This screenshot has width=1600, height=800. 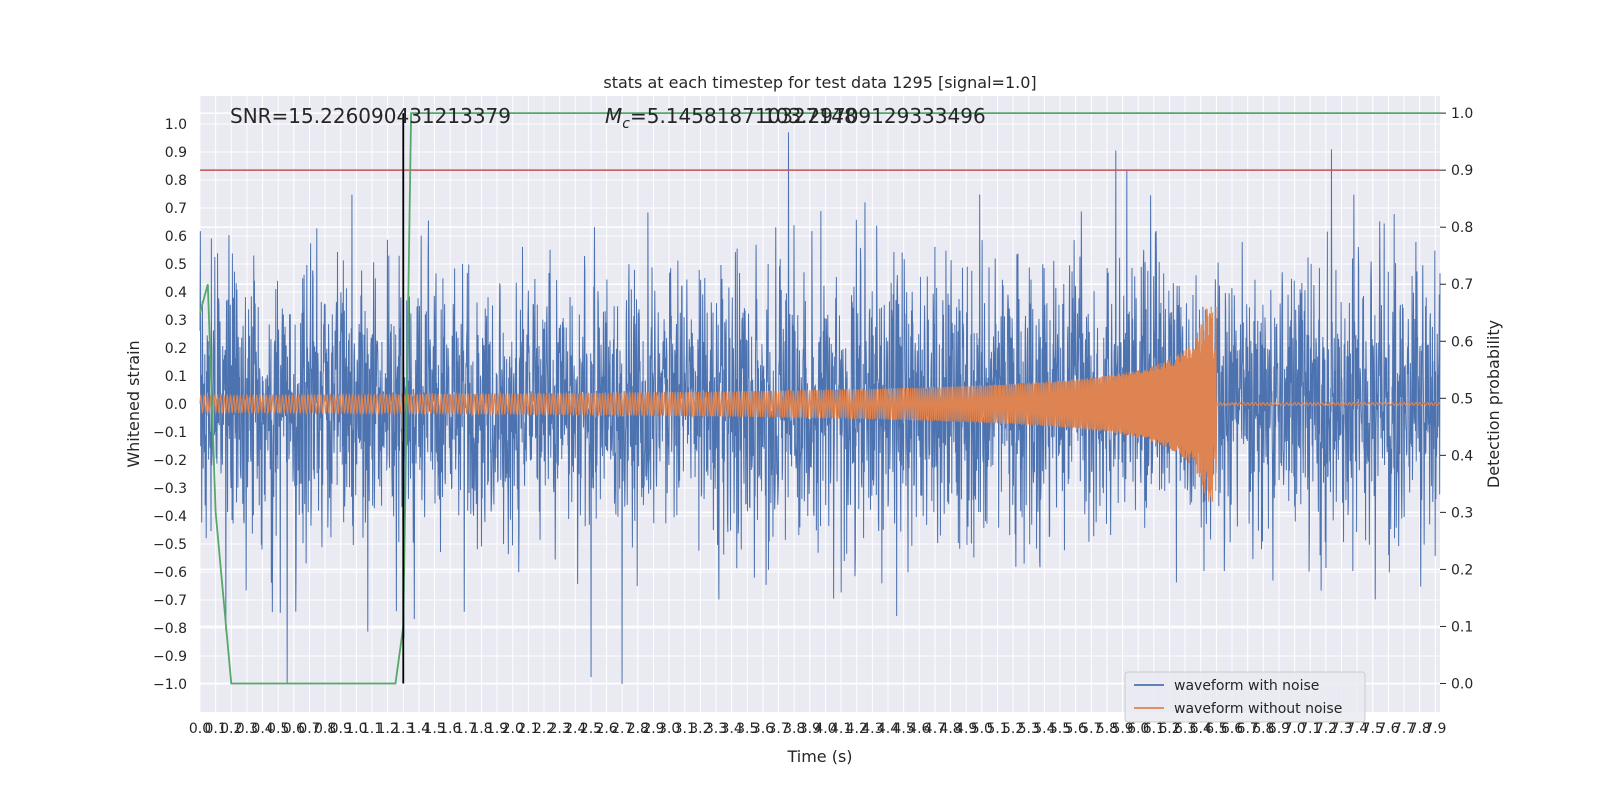 What do you see at coordinates (1138, 729) in the screenshot?
I see `x-tick-label: 6.0` at bounding box center [1138, 729].